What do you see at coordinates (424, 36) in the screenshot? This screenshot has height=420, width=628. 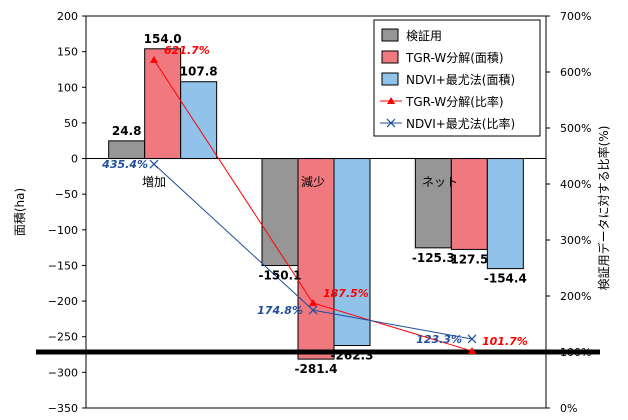 I see `legend-label-1: 検証用` at bounding box center [424, 36].